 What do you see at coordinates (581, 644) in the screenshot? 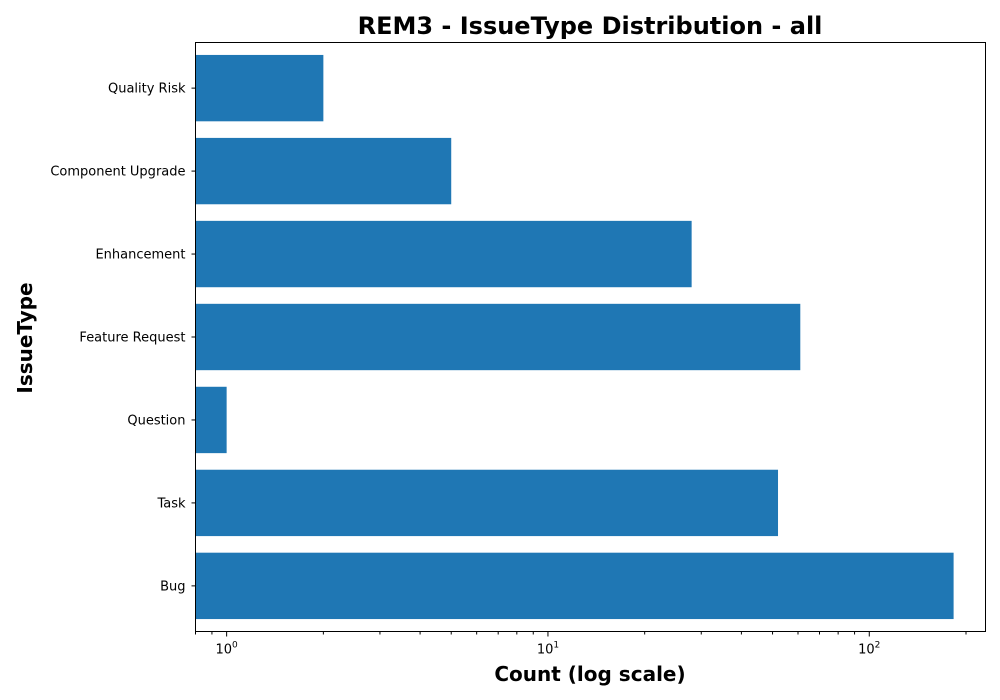
I see `x-ticks-group: 100 10¹ 10²` at bounding box center [581, 644].